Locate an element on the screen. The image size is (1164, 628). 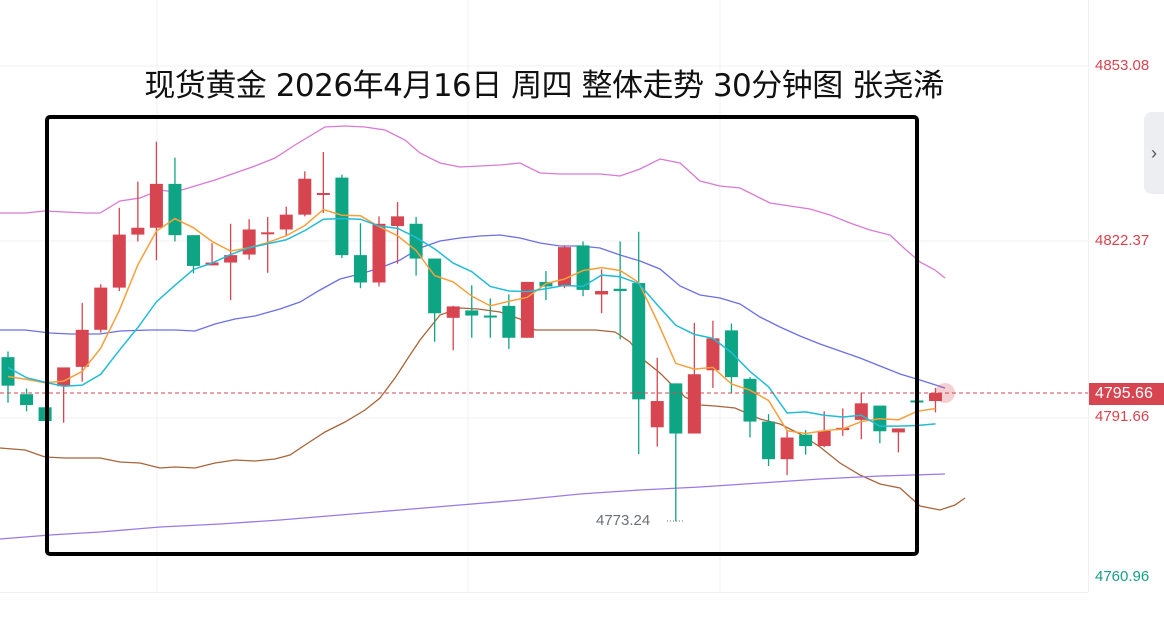
low-price-label: 4773.24 is located at coordinates (623, 520).